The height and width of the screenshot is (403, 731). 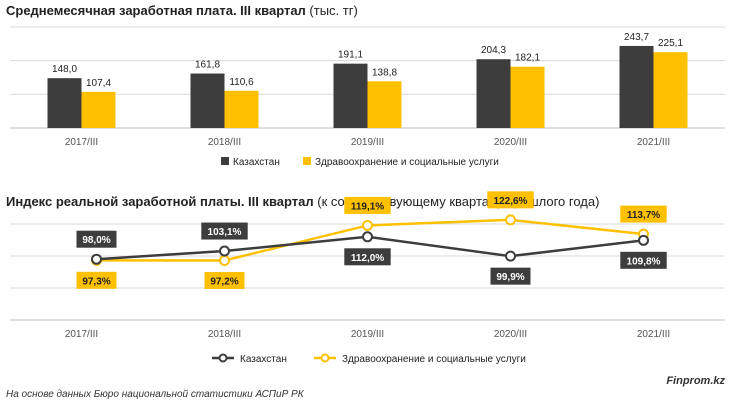 What do you see at coordinates (367, 142) in the screenshot?
I see `bar-x-tick-label: 2019/III` at bounding box center [367, 142].